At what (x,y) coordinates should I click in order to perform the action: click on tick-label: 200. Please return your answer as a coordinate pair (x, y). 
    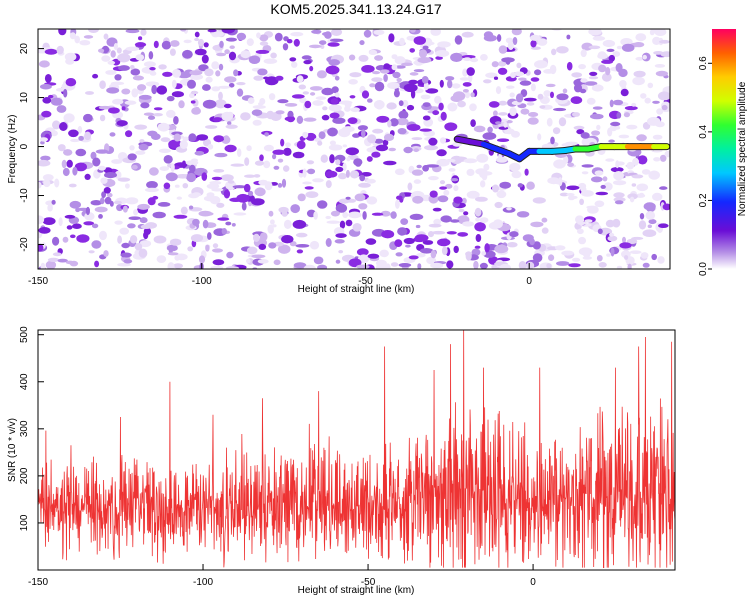
    Looking at the image, I should click on (24, 475).